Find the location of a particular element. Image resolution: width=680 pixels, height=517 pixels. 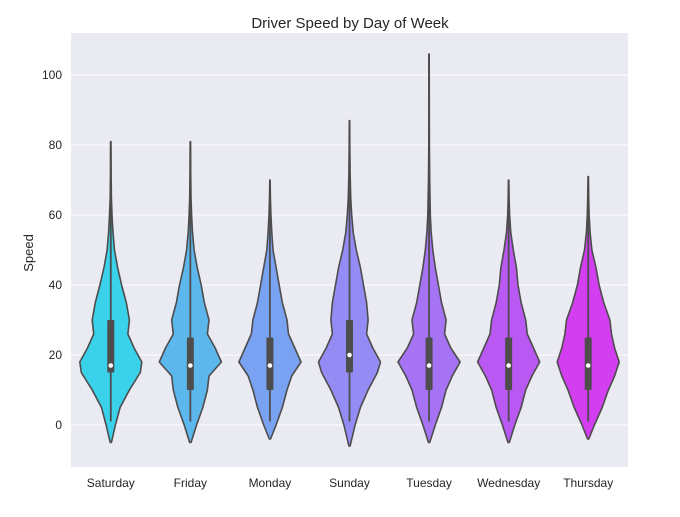

violin-saturday is located at coordinates (111, 292).